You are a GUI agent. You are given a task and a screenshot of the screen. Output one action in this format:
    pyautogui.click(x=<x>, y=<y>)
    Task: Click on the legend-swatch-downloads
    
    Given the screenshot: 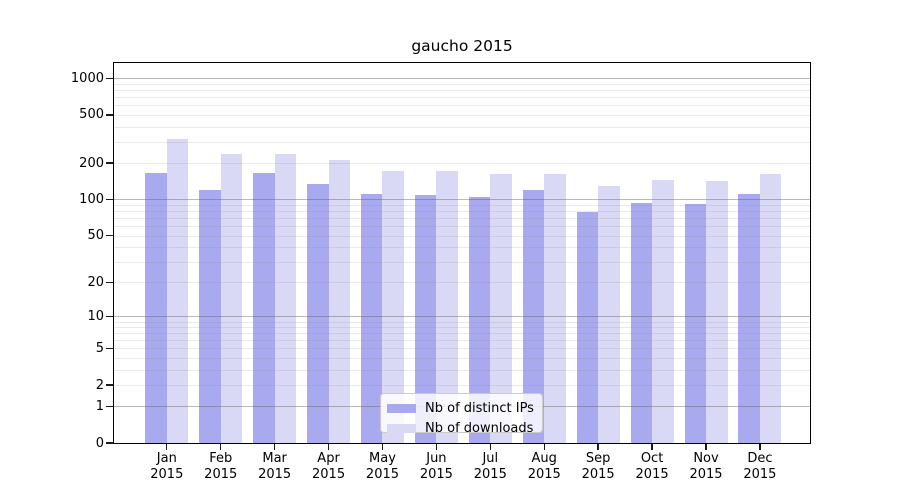 What is the action you would take?
    pyautogui.click(x=401, y=428)
    